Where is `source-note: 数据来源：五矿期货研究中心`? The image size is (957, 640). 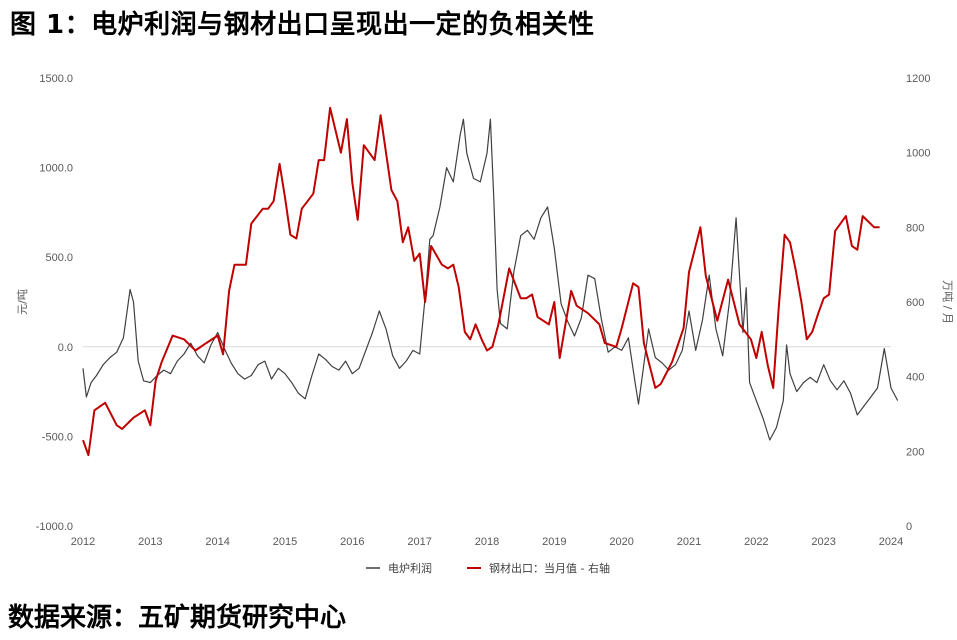
source-note: 数据来源：五矿期货研究中心 is located at coordinates (177, 618).